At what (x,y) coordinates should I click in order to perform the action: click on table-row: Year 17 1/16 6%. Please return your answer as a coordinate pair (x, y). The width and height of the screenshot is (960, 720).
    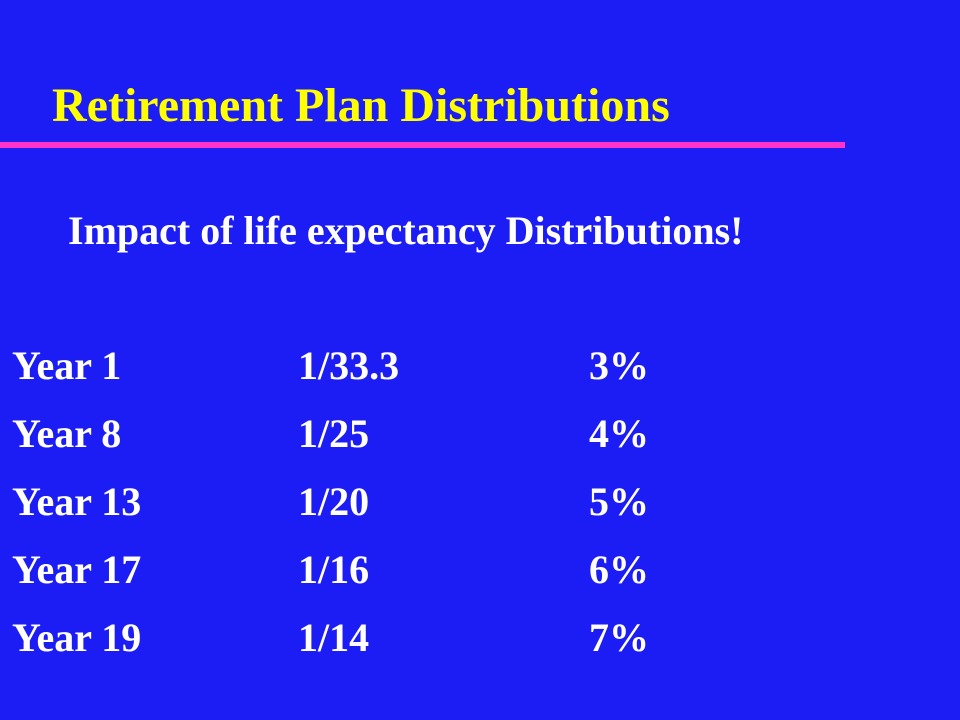
    Looking at the image, I should click on (462, 578).